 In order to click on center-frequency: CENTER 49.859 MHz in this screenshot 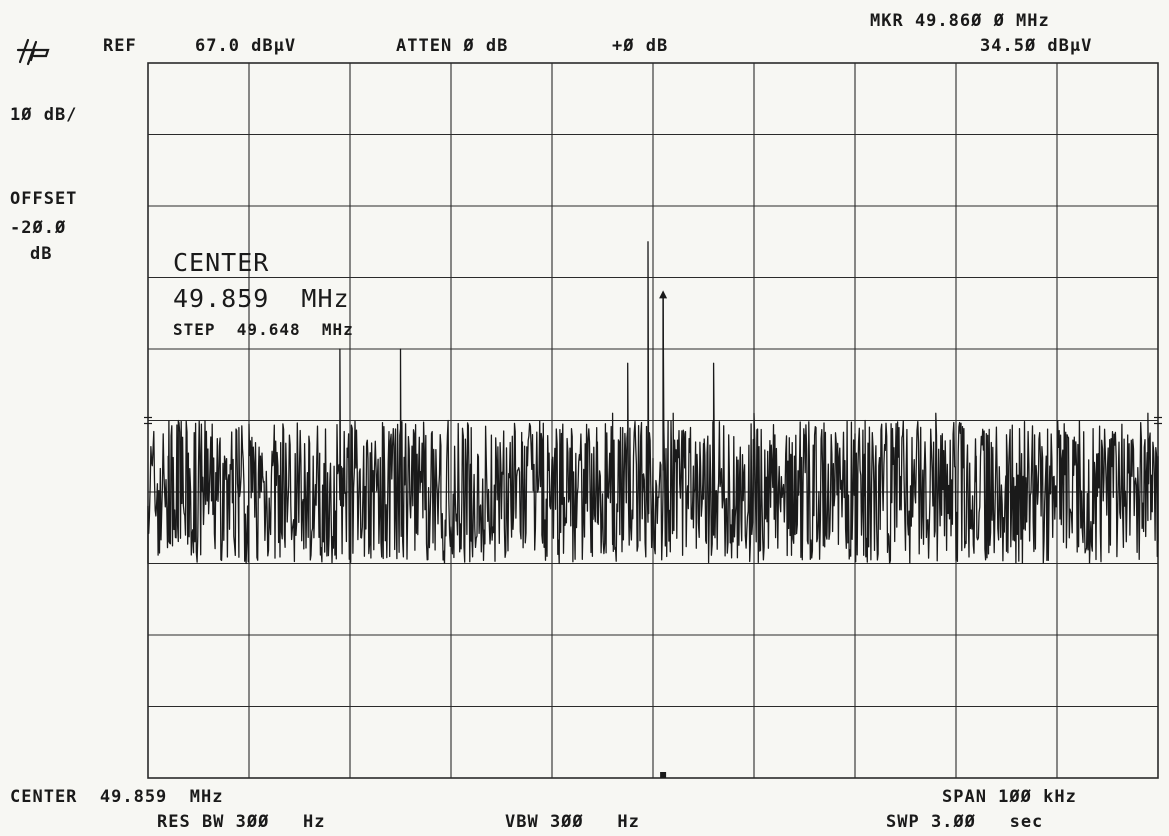, I will do `click(117, 797)`.